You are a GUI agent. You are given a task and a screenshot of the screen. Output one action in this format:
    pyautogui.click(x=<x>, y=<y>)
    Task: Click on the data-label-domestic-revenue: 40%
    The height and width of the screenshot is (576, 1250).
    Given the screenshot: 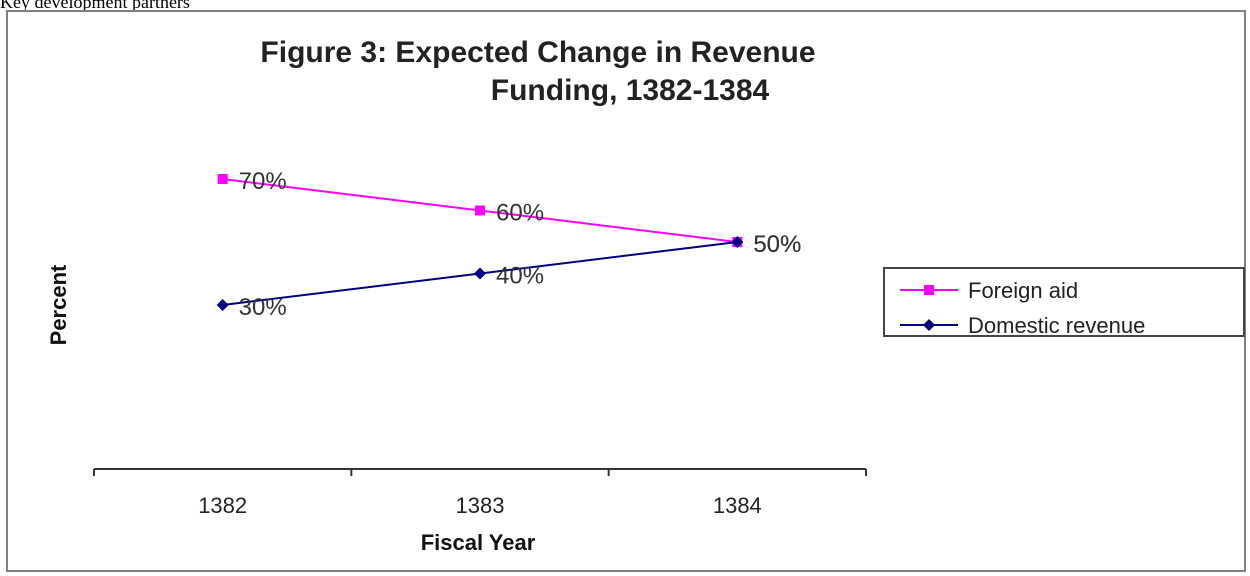 What is the action you would take?
    pyautogui.click(x=520, y=276)
    